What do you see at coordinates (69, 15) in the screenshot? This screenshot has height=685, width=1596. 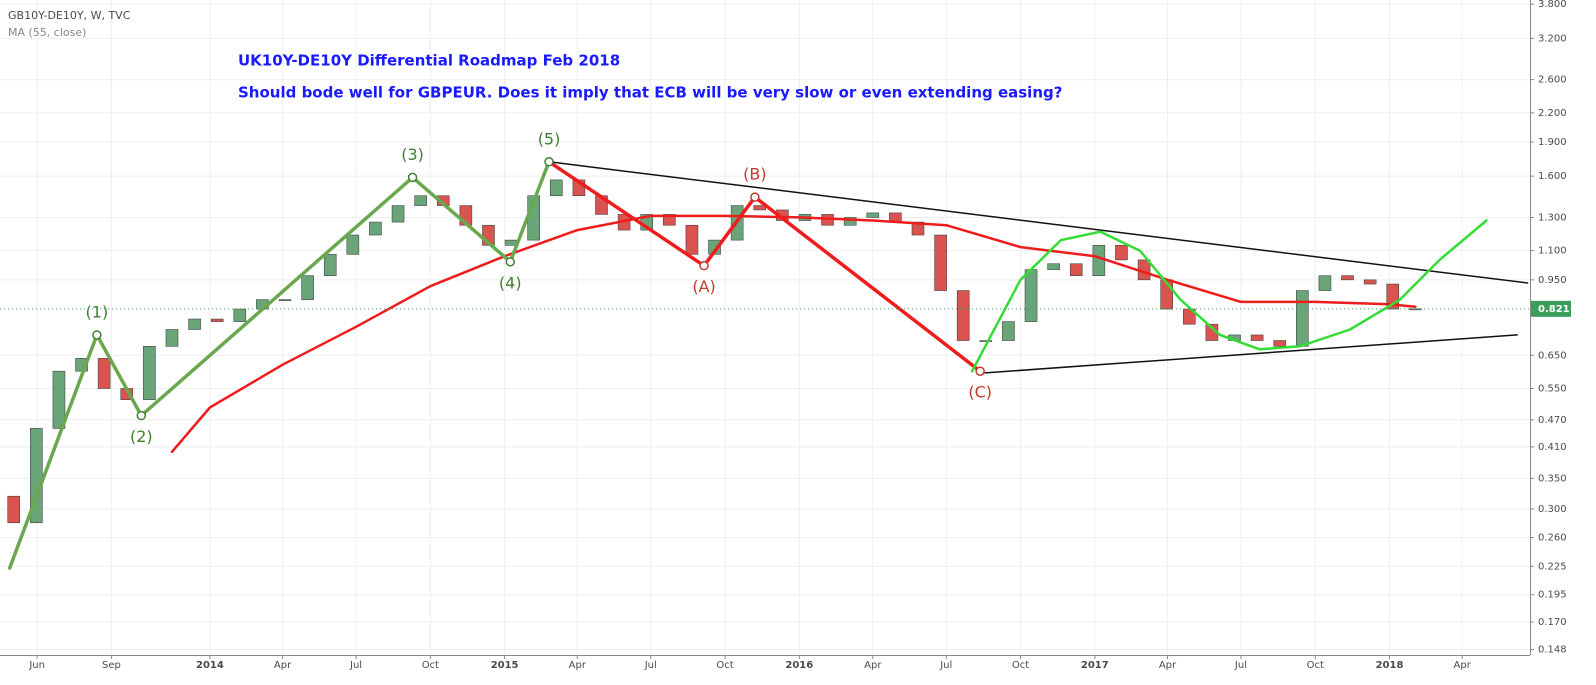 I see `symbol: GB10Y-DE10Y, W, TVC` at bounding box center [69, 15].